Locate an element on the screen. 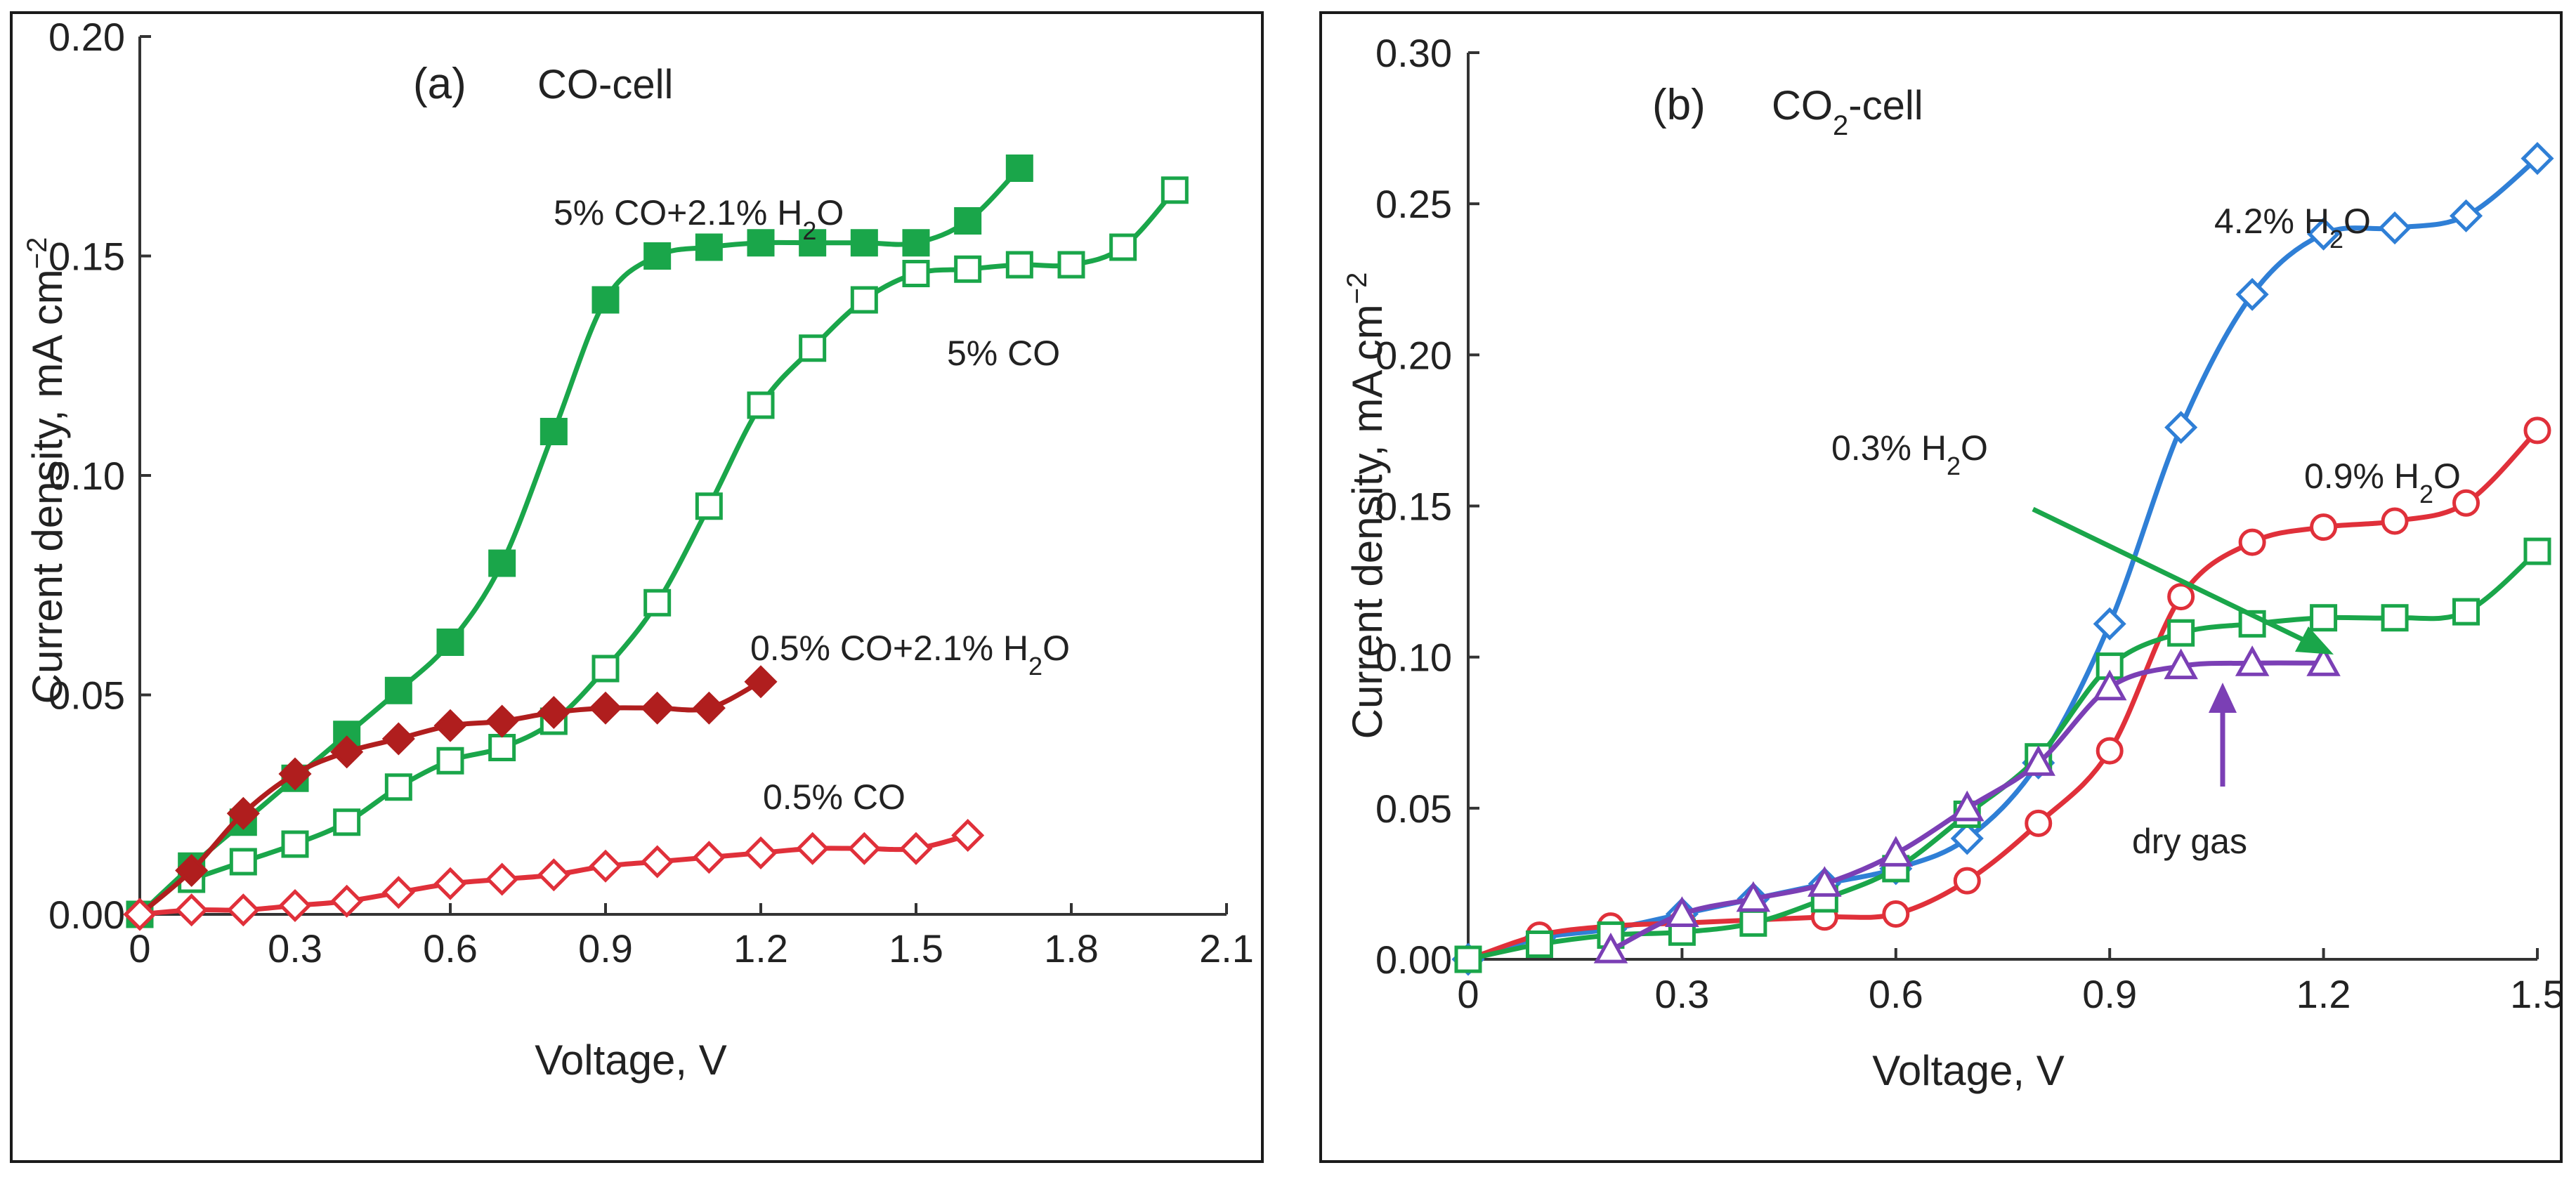 The image size is (2576, 1203). y-tick-label: 0.30 is located at coordinates (1413, 53).